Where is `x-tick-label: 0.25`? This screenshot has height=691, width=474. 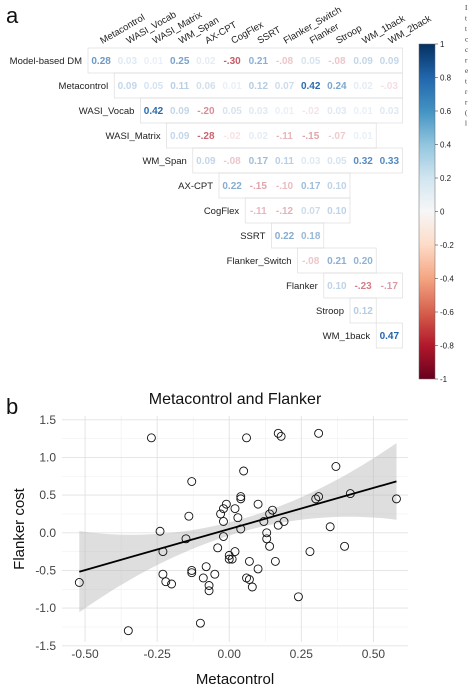 x-tick-label: 0.25 is located at coordinates (302, 654).